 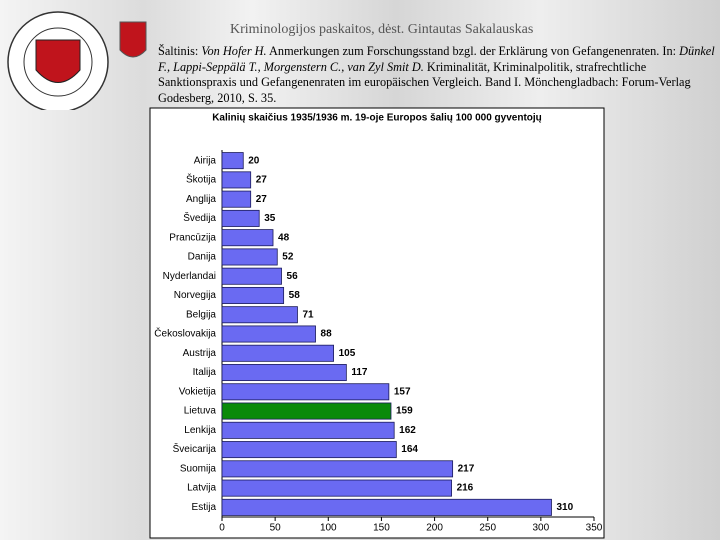 I want to click on y-tick-label: Belgija, so click(x=201, y=314).